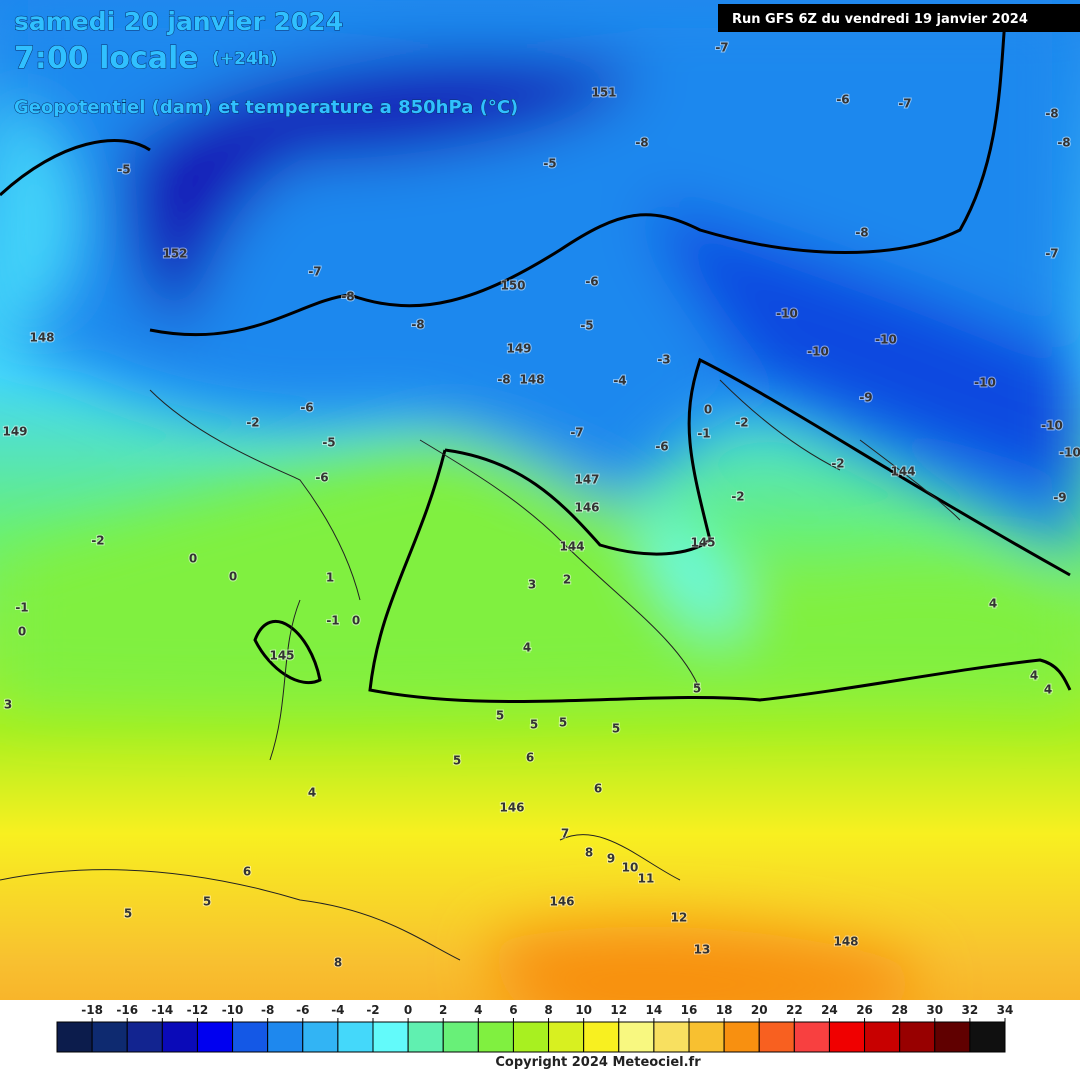  Describe the element at coordinates (532, 585) in the screenshot. I see `map-label: 3` at that location.